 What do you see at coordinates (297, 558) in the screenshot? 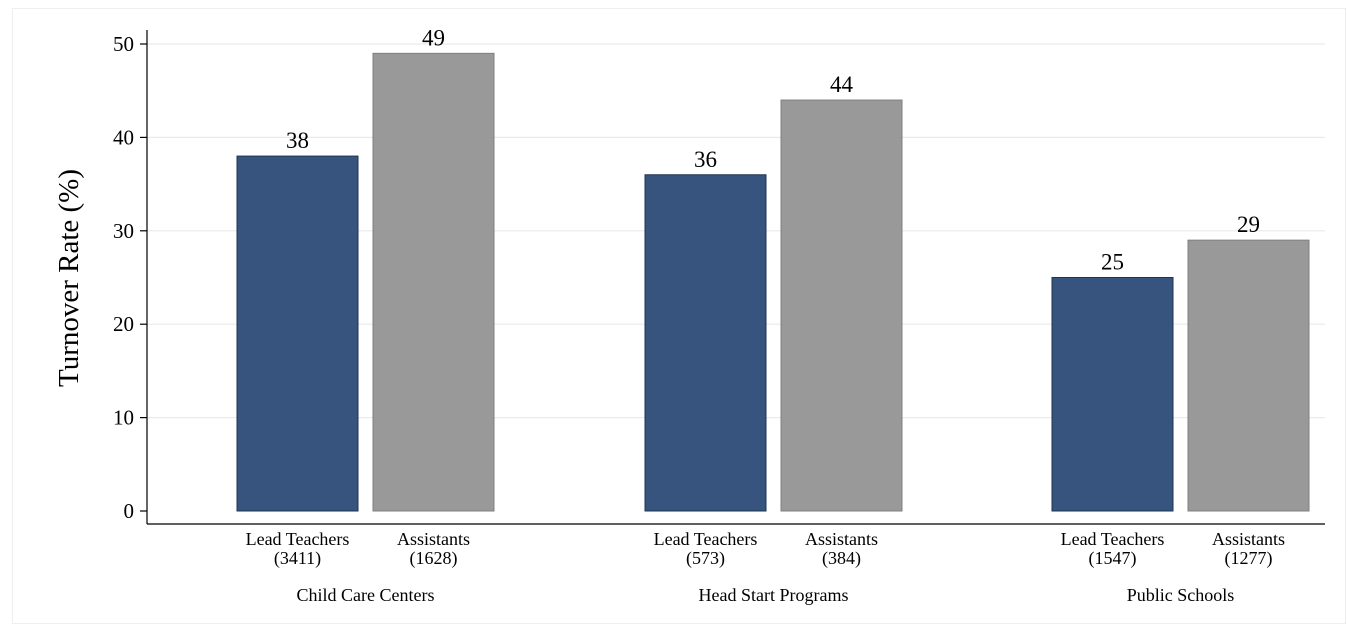
I see `bar-count-label: (3411)` at bounding box center [297, 558].